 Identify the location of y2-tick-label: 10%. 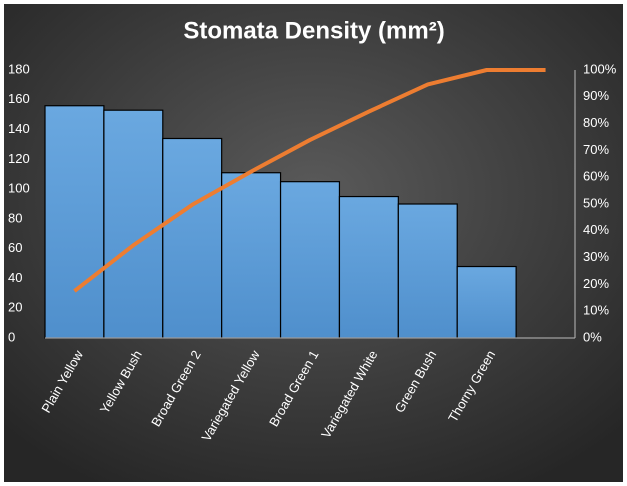
(596, 310).